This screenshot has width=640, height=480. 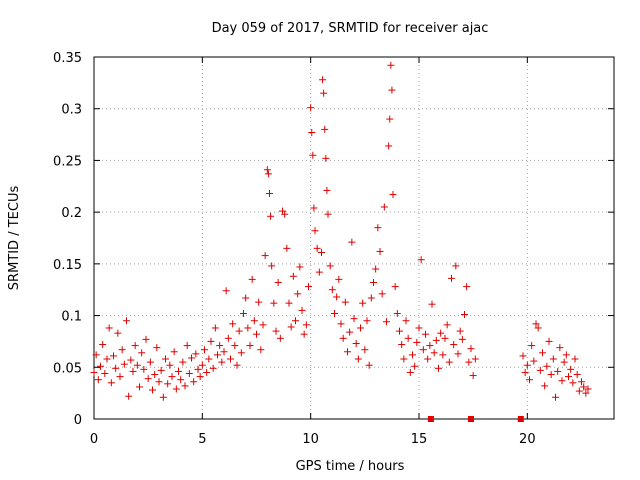 What do you see at coordinates (350, 466) in the screenshot?
I see `x-axis-label: GPS time / hours` at bounding box center [350, 466].